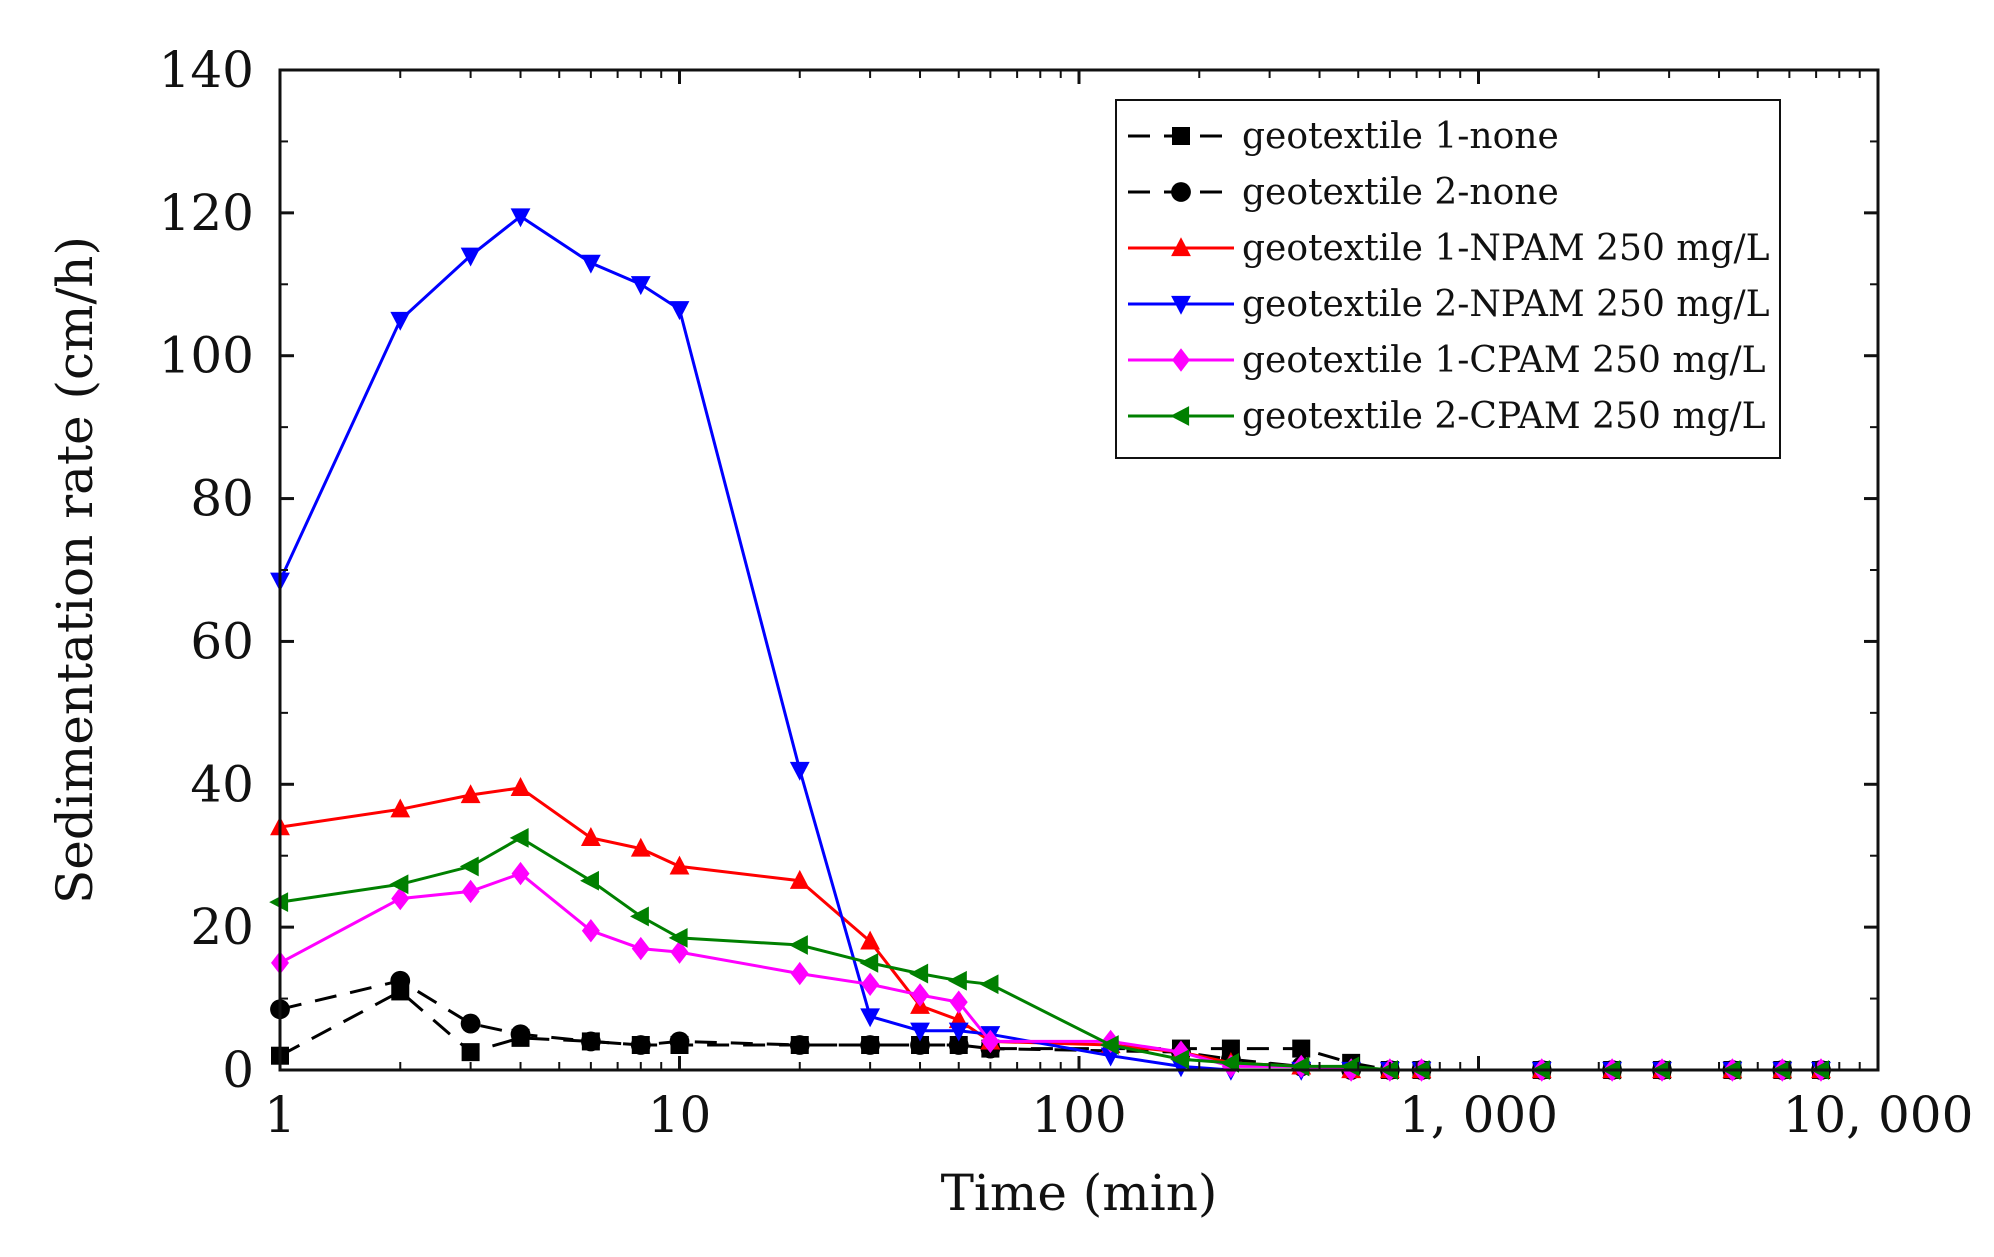 The width and height of the screenshot is (1994, 1257). I want to click on legend-item: geotextile 1-none, so click(1343, 136).